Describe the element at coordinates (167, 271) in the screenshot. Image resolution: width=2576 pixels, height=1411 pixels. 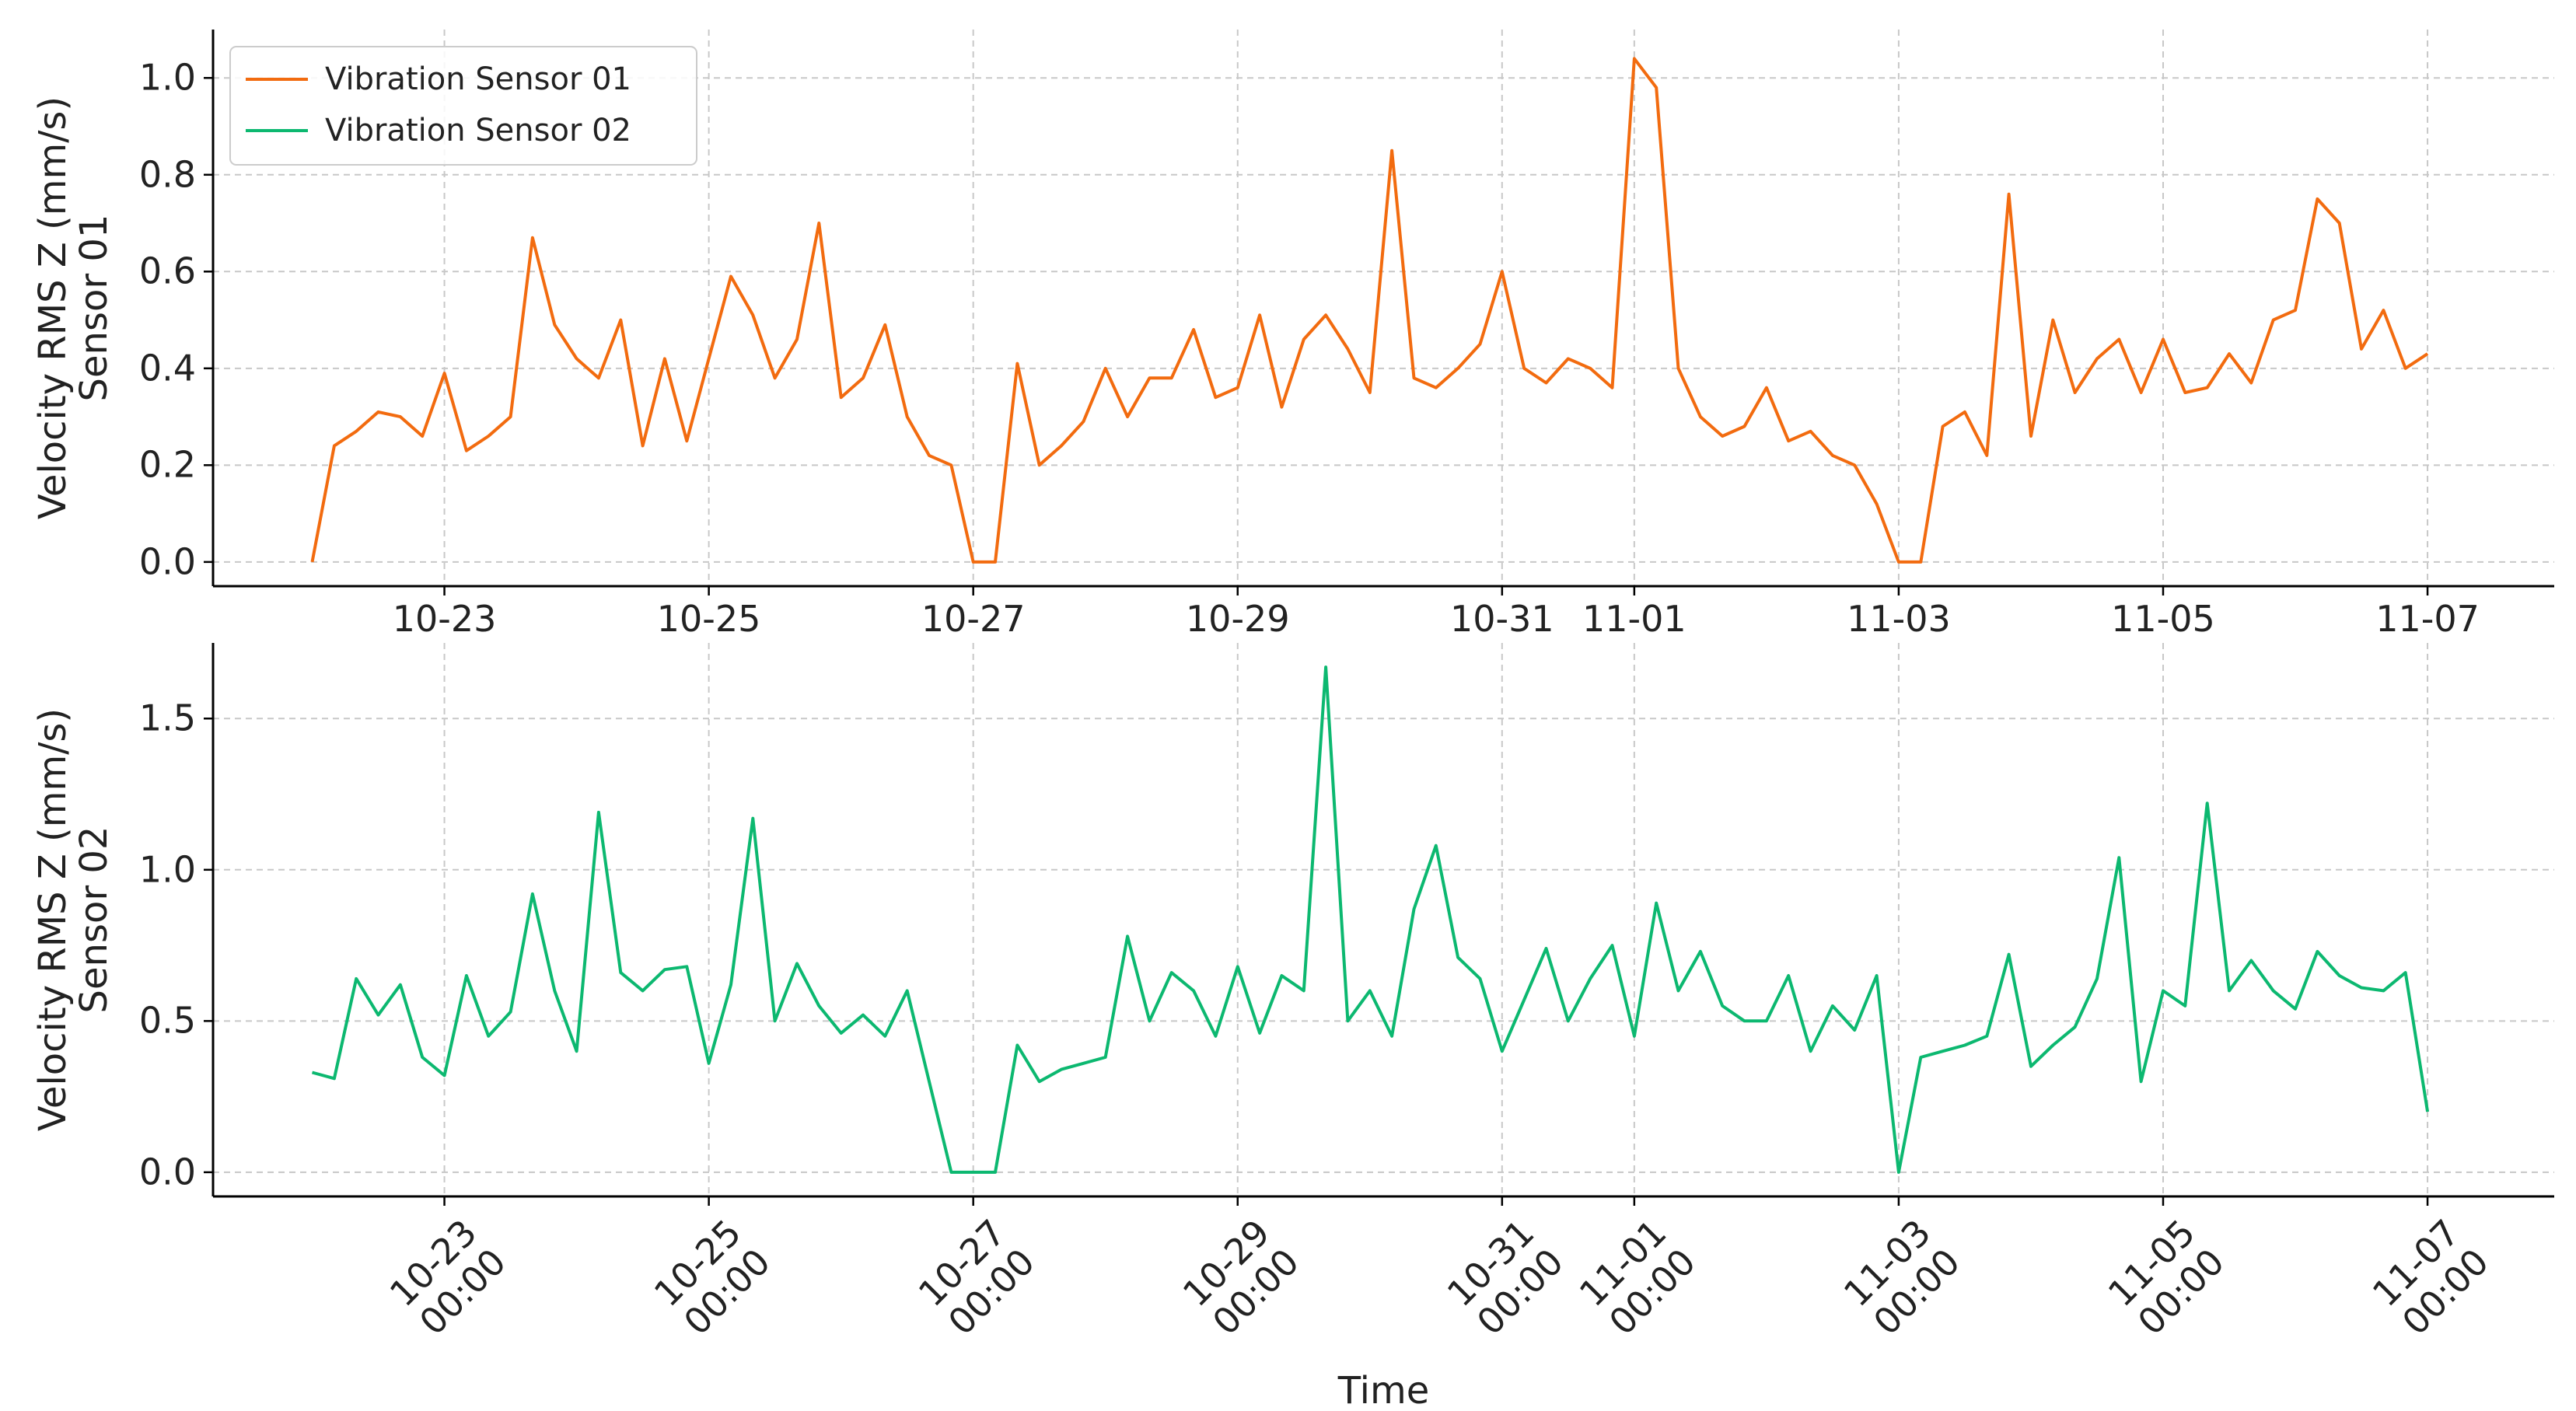
I see `y-tick-label: 0.6` at that location.